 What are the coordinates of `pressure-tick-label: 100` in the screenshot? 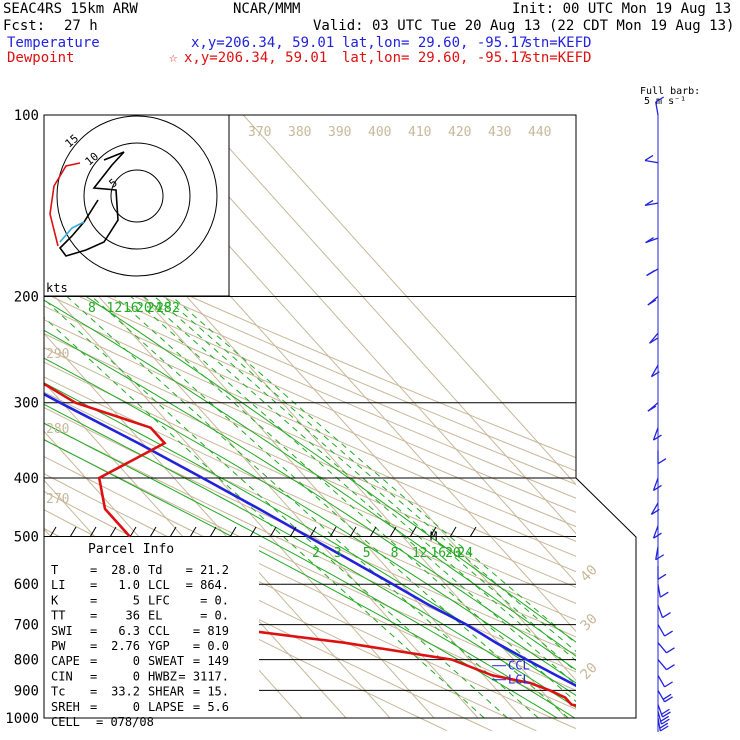 It's located at (26, 116).